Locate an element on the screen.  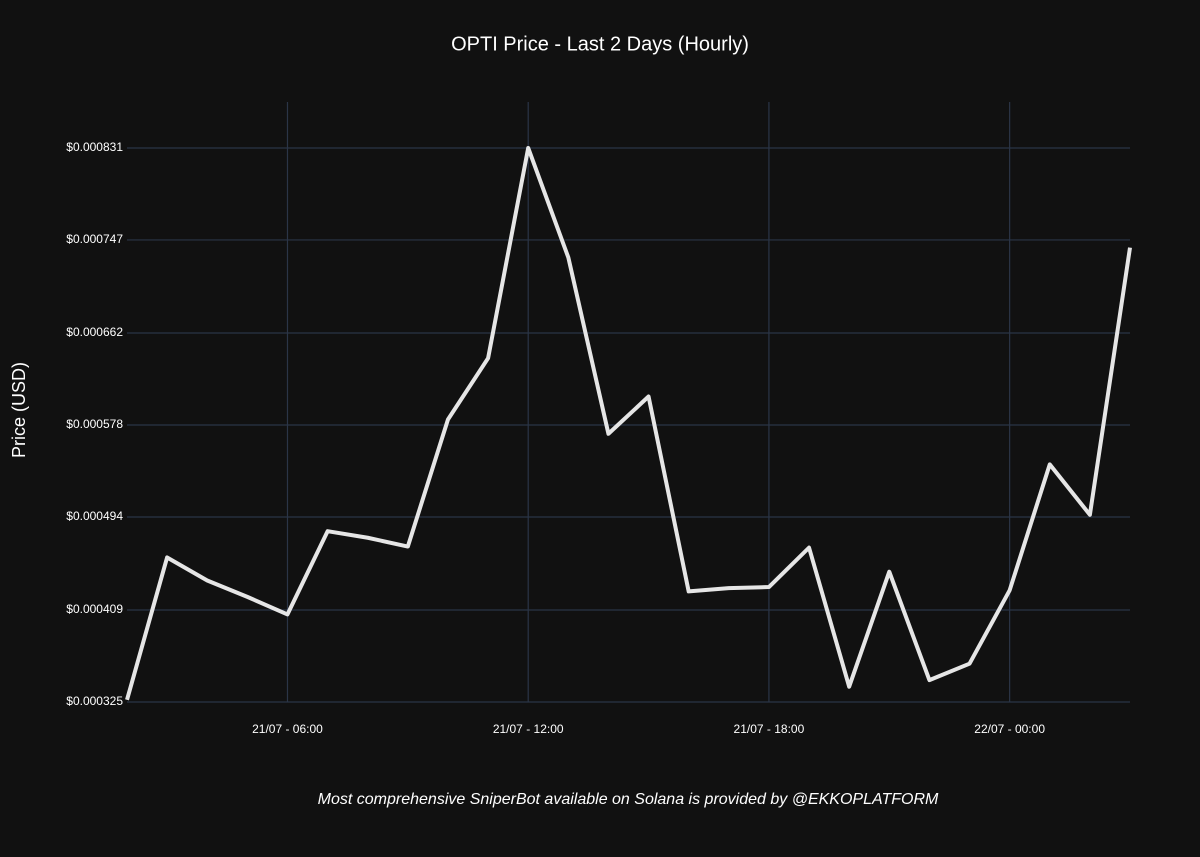
chart-title: OPTI Price - Last 2 Days (Hourly) is located at coordinates (600, 44).